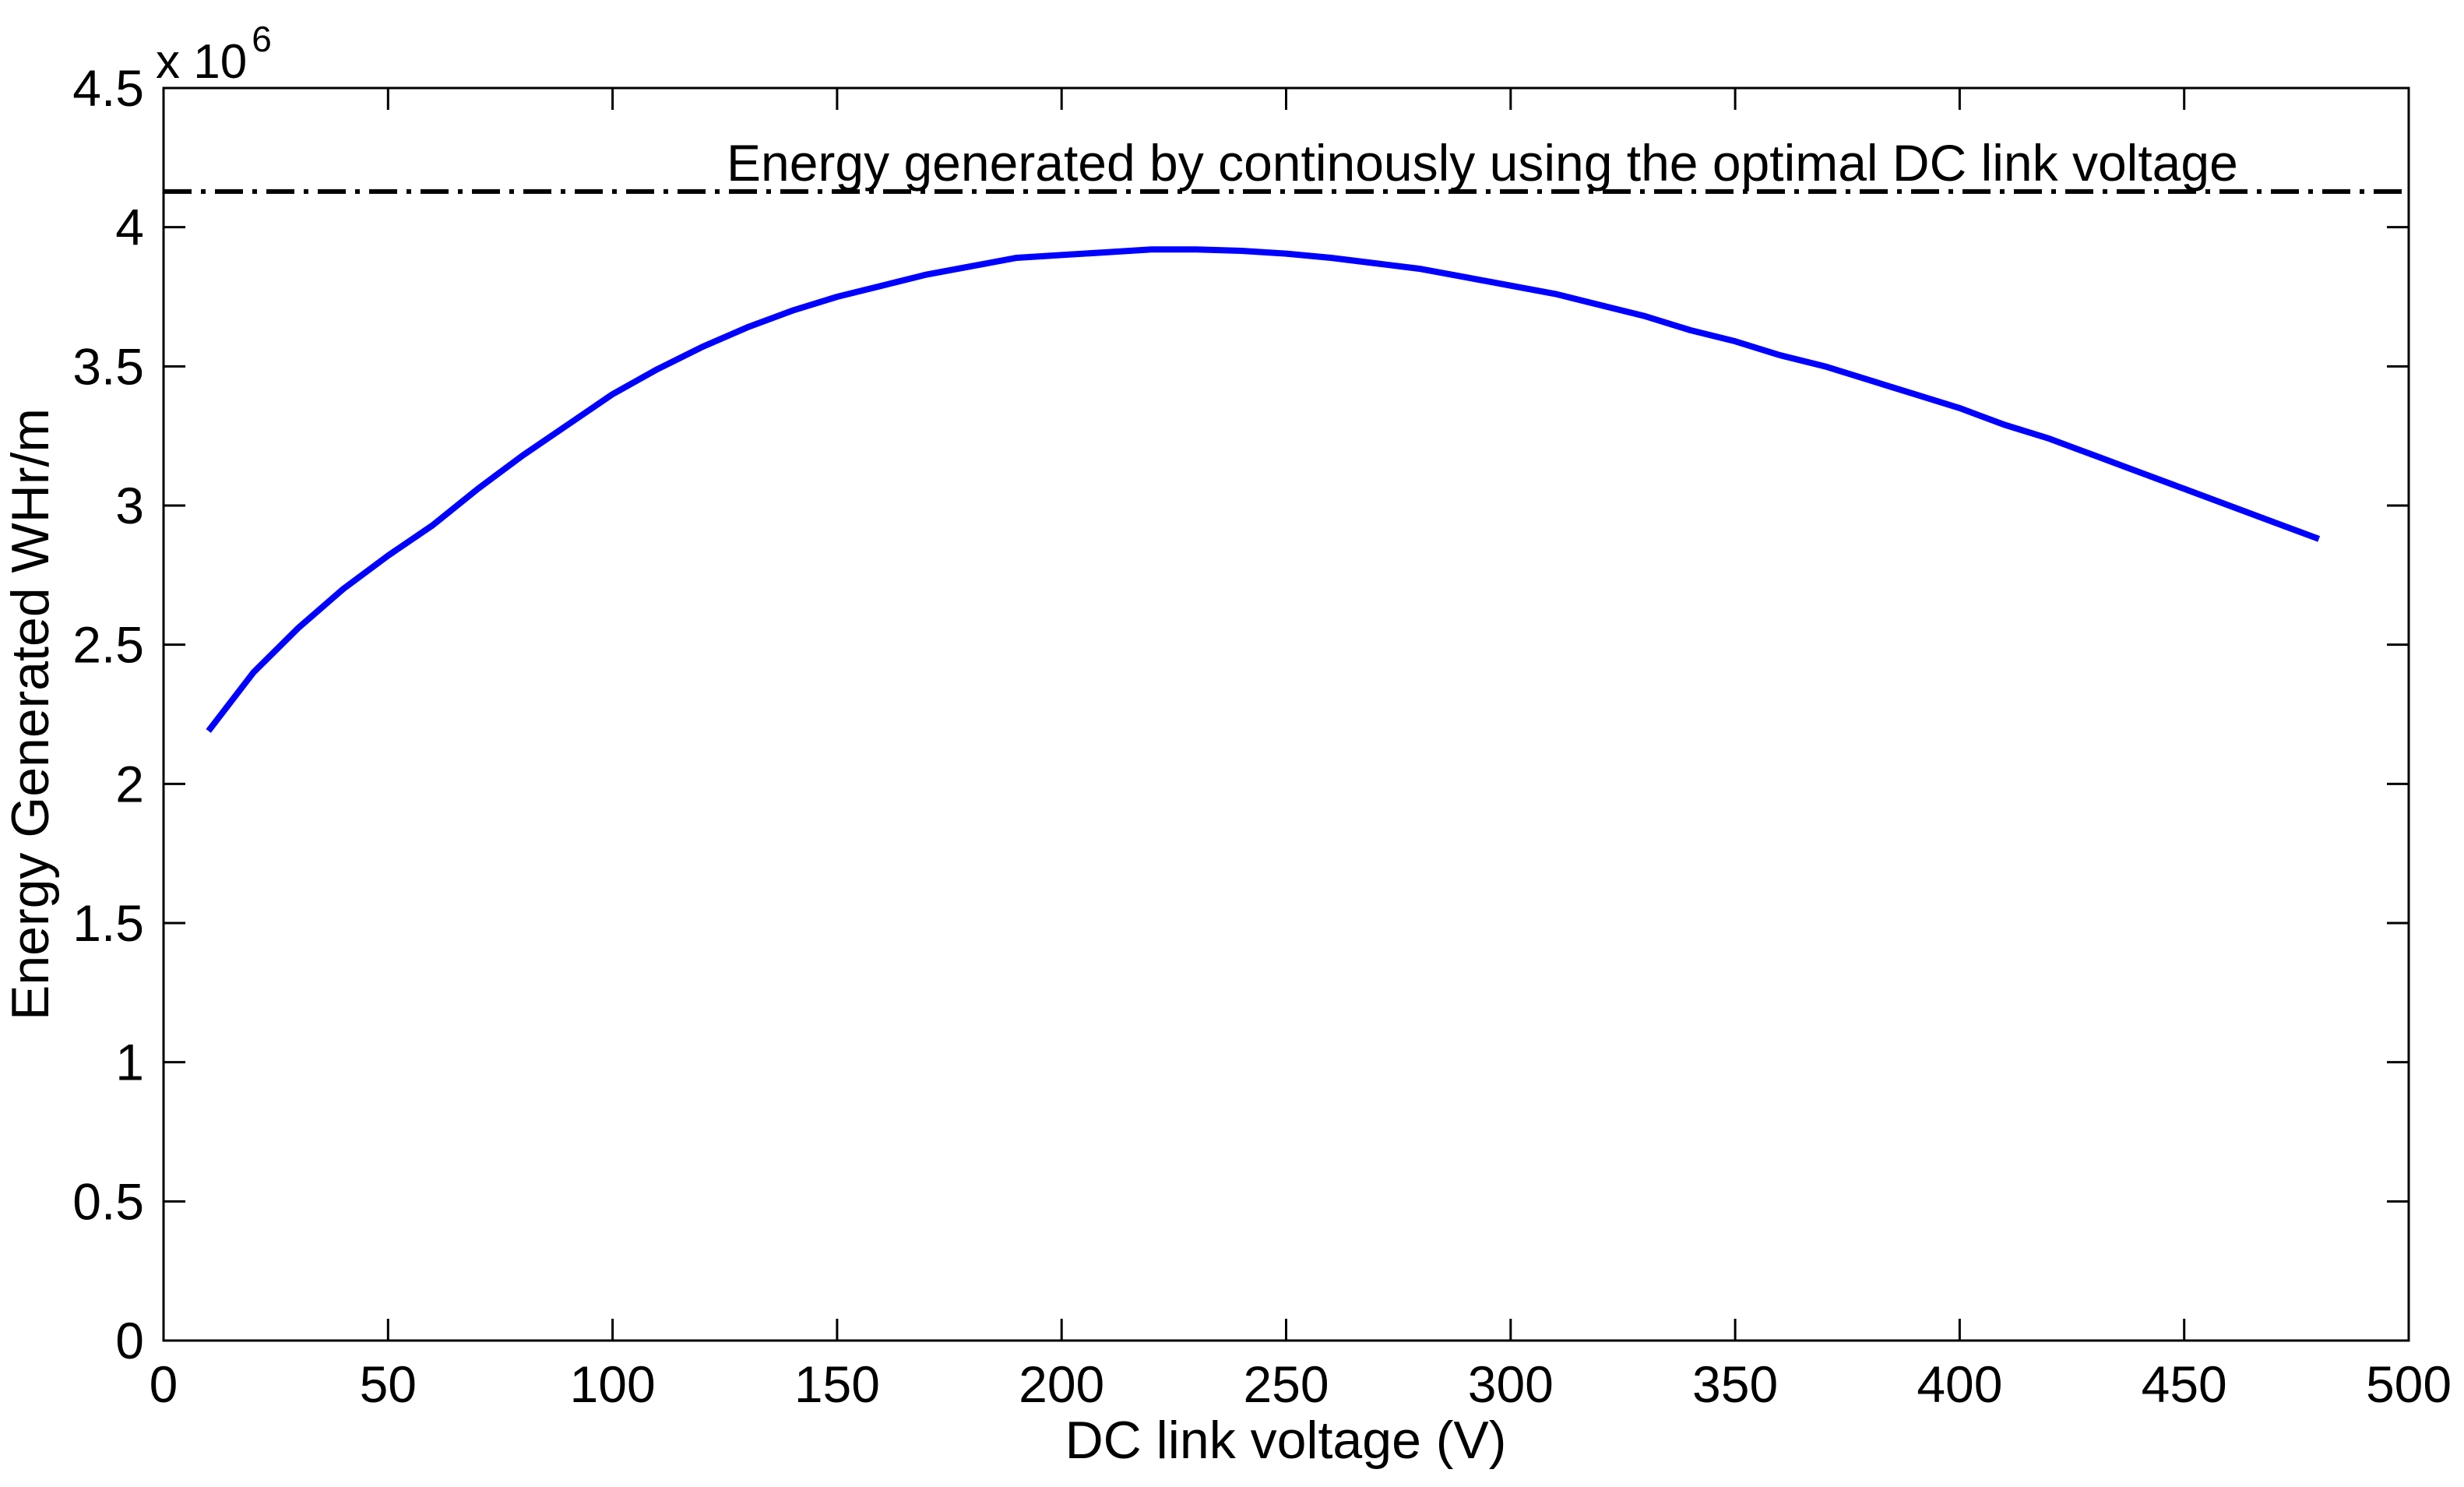 The width and height of the screenshot is (2464, 1487). Describe the element at coordinates (2184, 1384) in the screenshot. I see `x-tick-label: 450` at that location.